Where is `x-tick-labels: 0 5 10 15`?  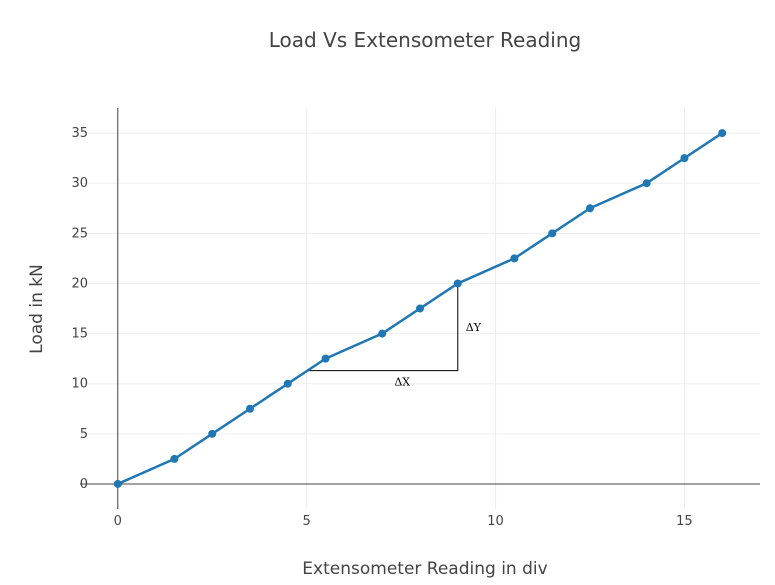 x-tick-labels: 0 5 10 15 is located at coordinates (403, 521).